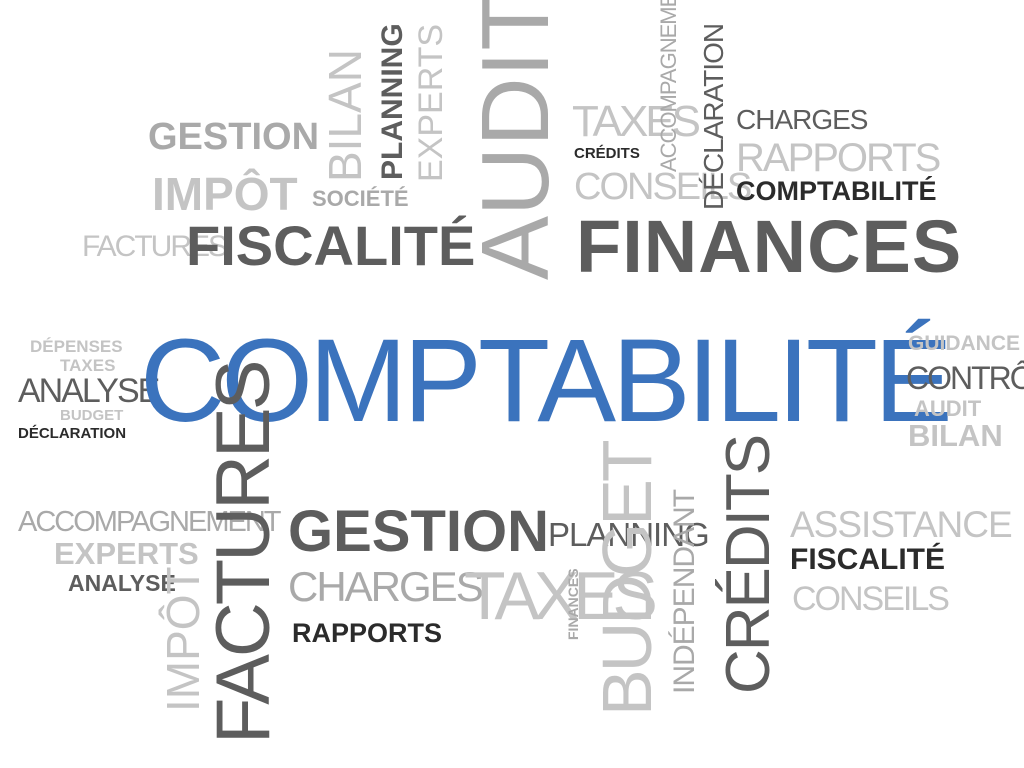  I want to click on word-accompagnement-bottom: ACCOMPAGNEMENT, so click(149, 522).